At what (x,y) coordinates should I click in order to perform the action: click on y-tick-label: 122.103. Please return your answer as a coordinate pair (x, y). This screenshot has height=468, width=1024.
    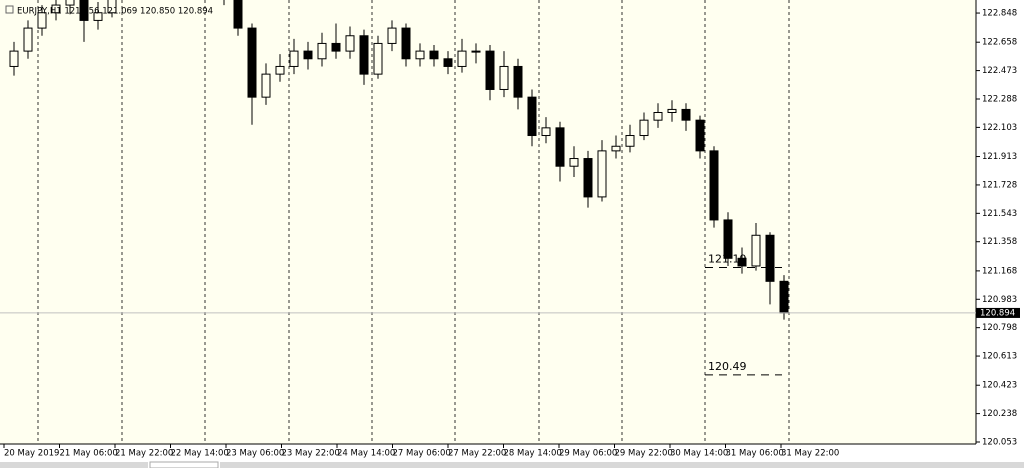
    Looking at the image, I should click on (999, 128).